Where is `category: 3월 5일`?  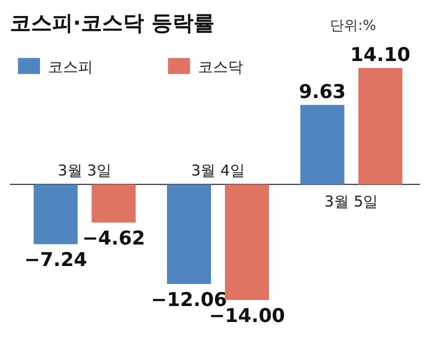 category: 3월 5일 is located at coordinates (351, 201).